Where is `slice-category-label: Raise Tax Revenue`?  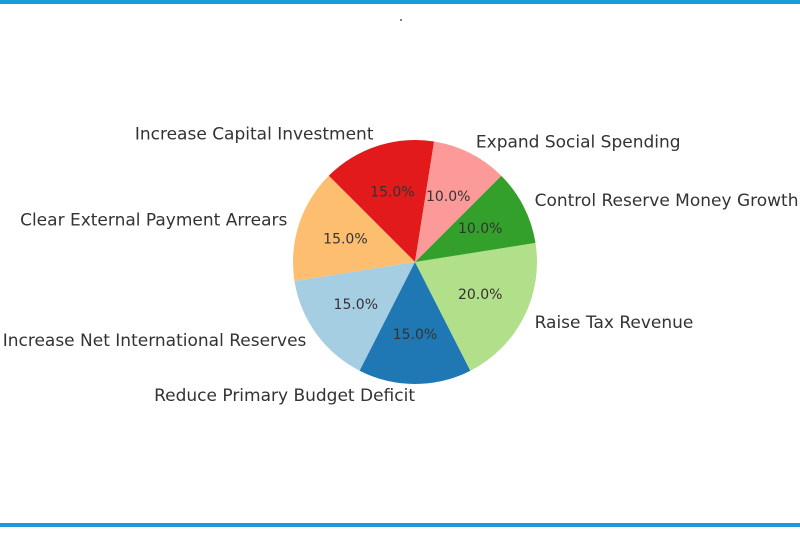 slice-category-label: Raise Tax Revenue is located at coordinates (614, 323).